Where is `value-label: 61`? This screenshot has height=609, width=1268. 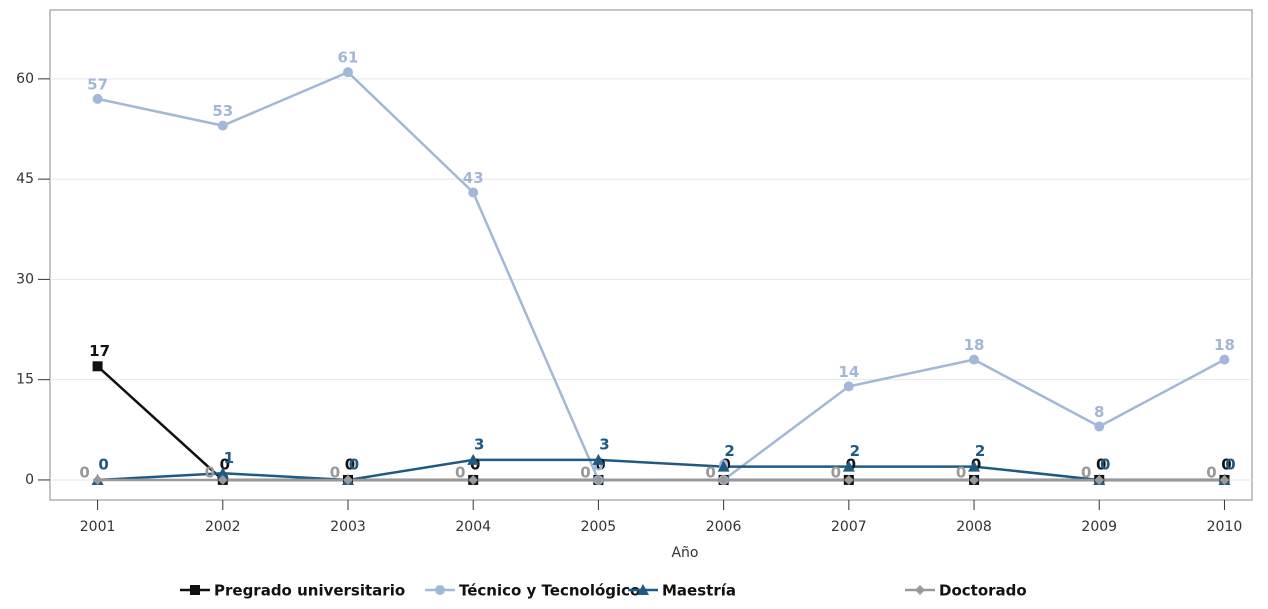
value-label: 61 is located at coordinates (348, 58).